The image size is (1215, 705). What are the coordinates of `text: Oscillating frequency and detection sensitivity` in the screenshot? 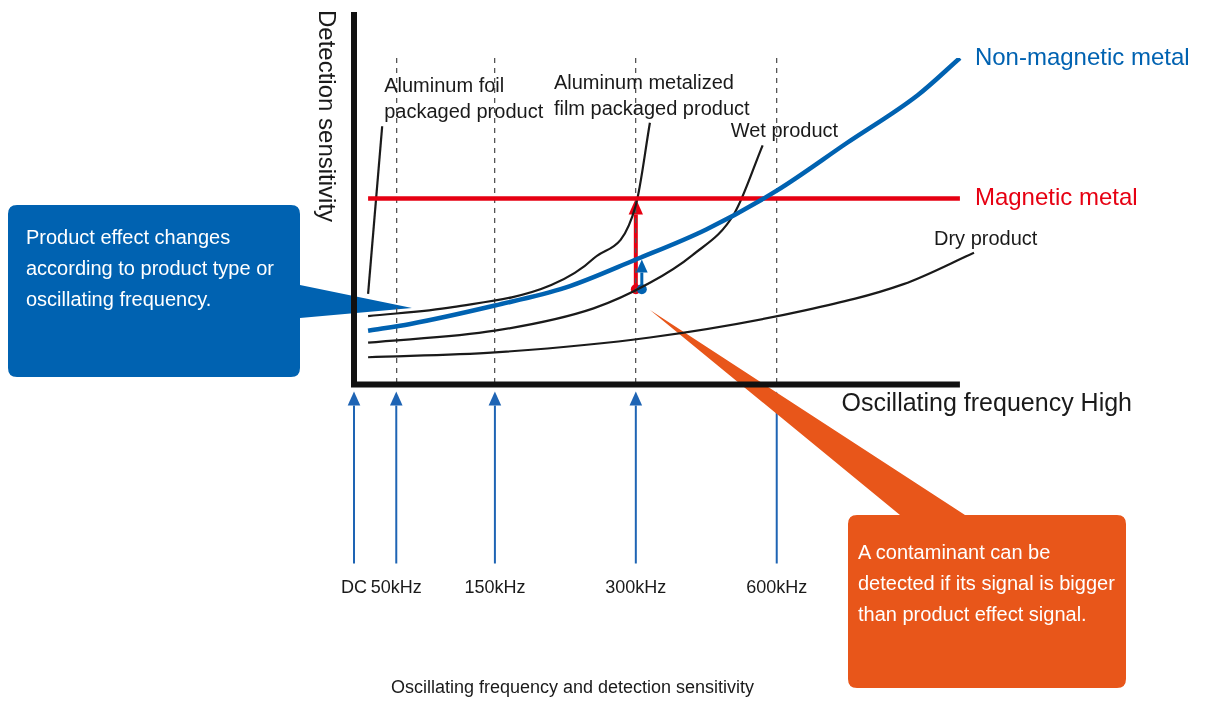 It's located at (572, 687).